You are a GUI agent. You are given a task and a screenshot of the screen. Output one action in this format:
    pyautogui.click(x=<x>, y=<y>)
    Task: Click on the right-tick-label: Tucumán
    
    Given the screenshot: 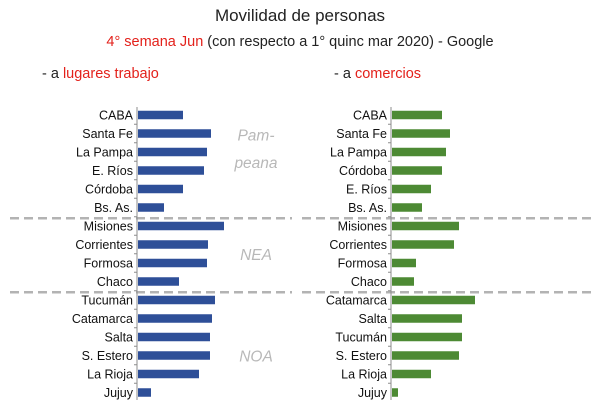 What is the action you would take?
    pyautogui.click(x=361, y=338)
    